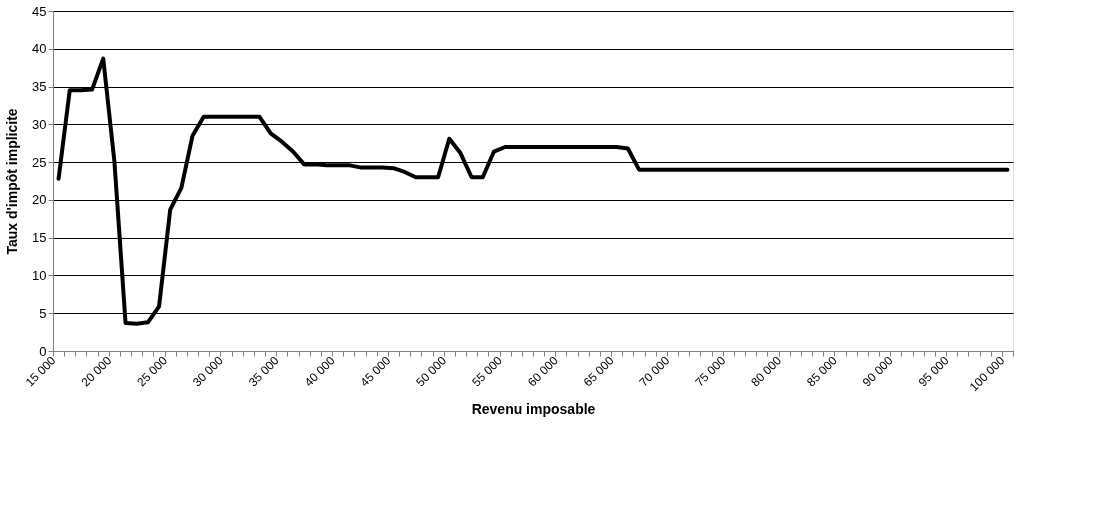  I want to click on x-tick-label: 35 000, so click(263, 371).